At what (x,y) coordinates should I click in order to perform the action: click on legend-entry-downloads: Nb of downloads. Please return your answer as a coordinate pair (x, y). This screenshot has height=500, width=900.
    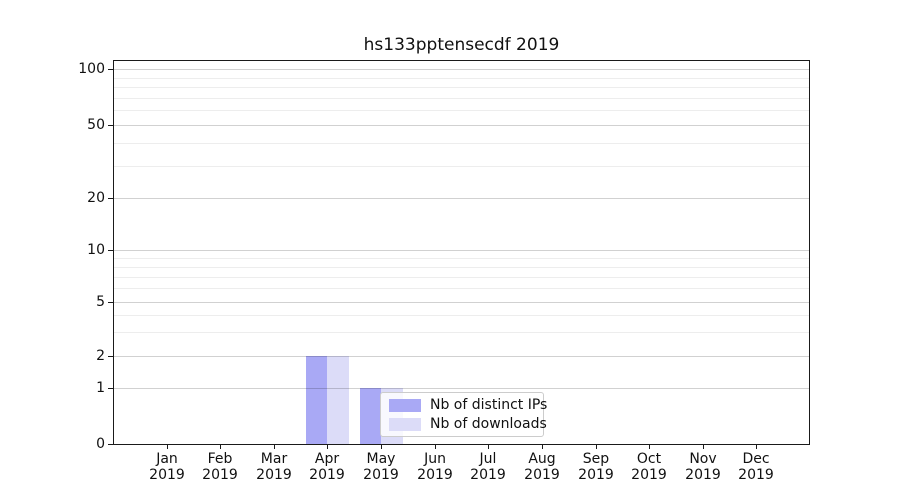
    Looking at the image, I should click on (468, 424).